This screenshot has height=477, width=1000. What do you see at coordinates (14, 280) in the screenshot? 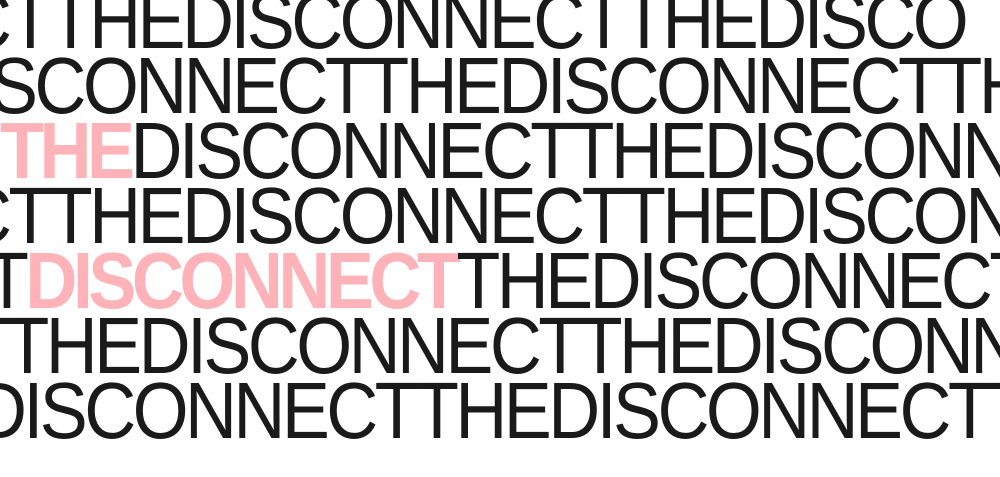
I see `row-segment: T` at bounding box center [14, 280].